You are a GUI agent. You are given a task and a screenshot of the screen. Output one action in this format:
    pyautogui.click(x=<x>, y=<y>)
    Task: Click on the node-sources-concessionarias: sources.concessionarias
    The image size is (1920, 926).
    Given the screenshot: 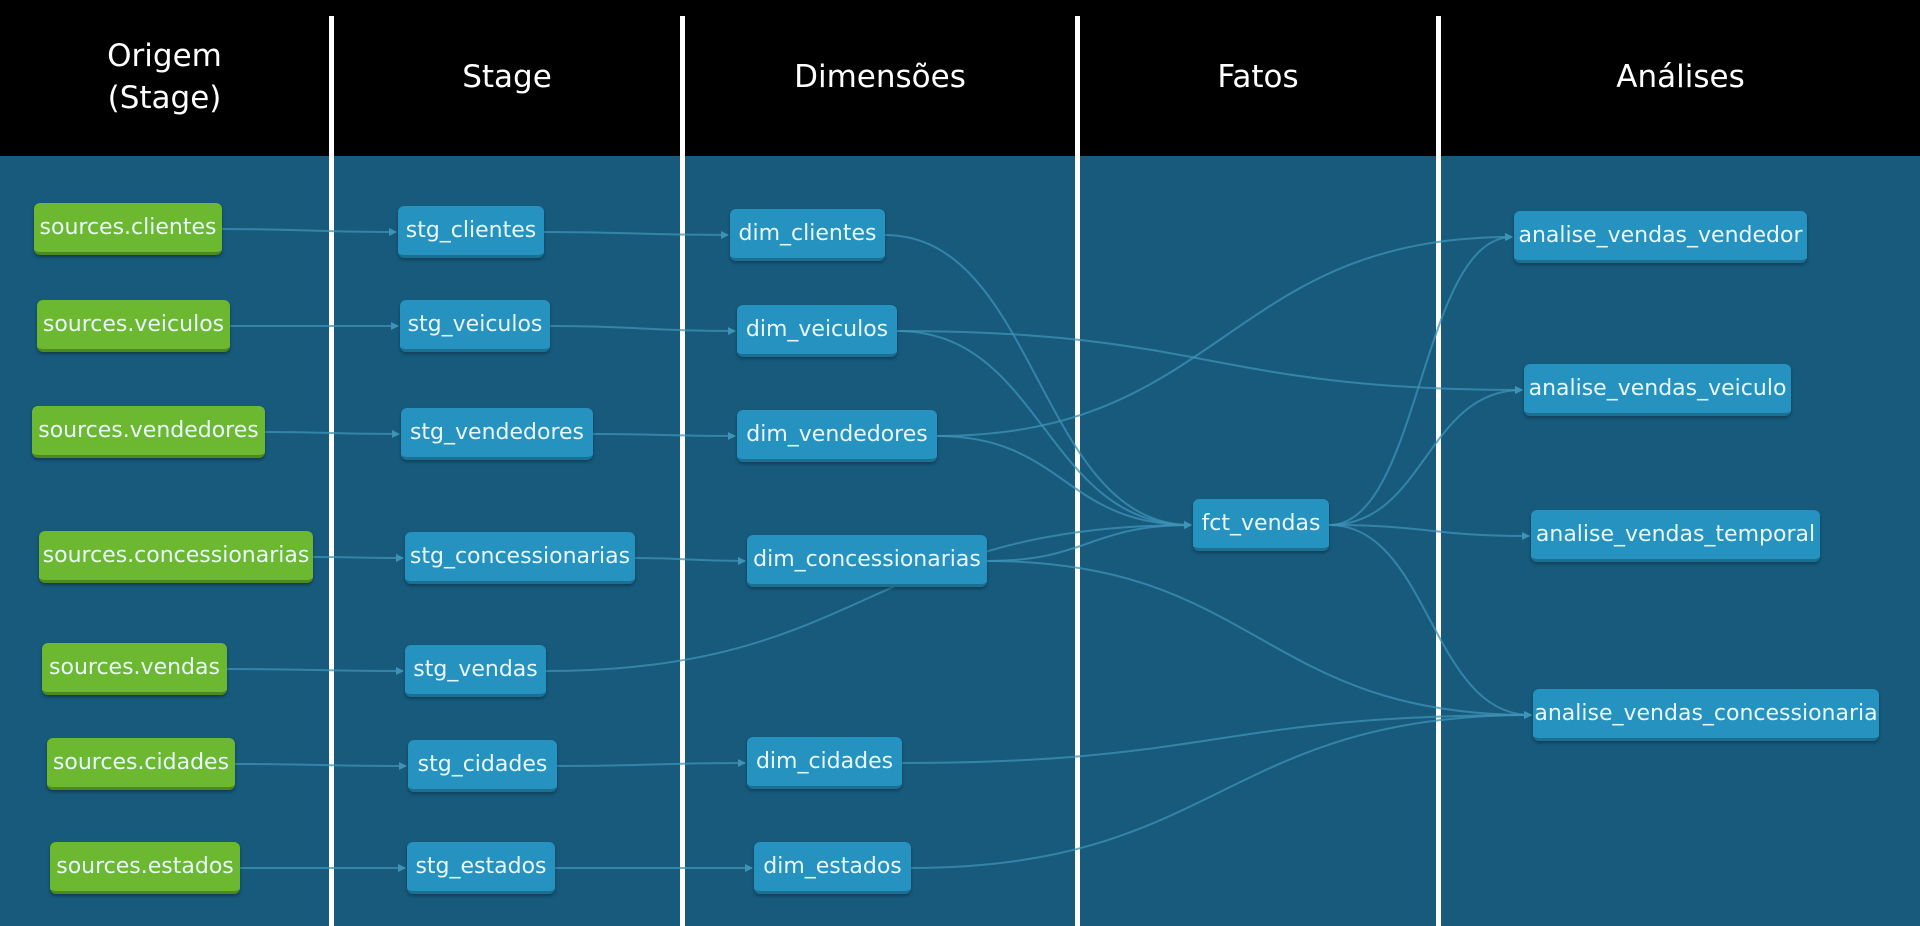 What is the action you would take?
    pyautogui.click(x=176, y=557)
    